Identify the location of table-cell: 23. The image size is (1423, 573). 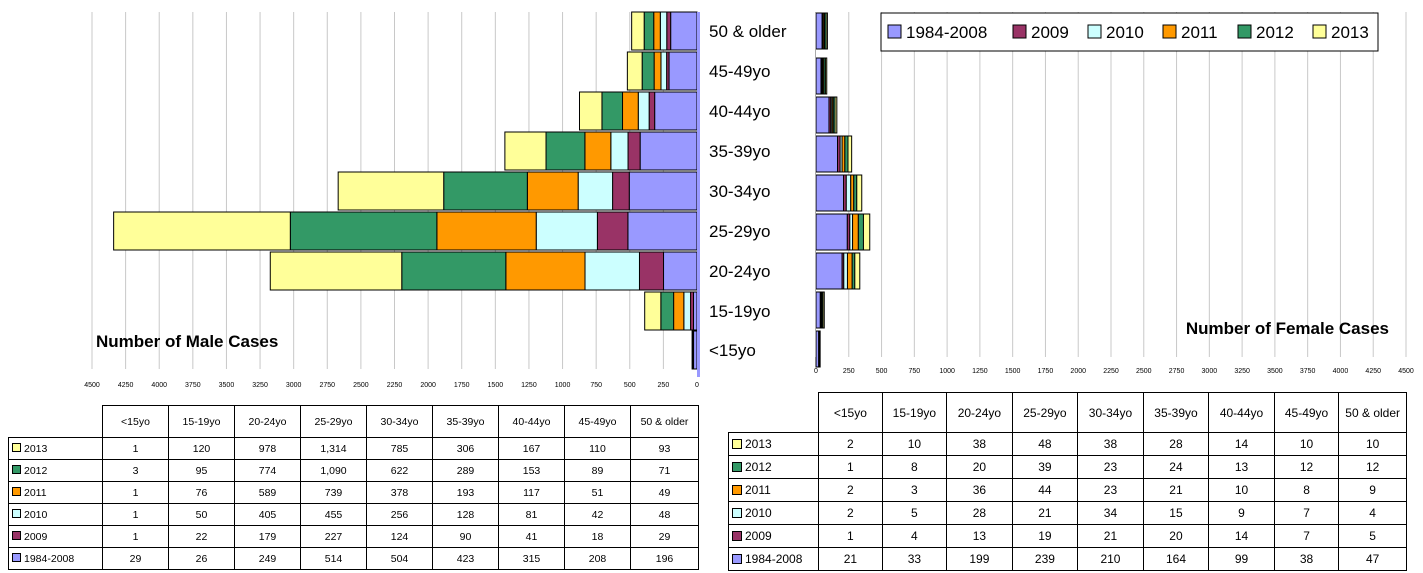
(1110, 490).